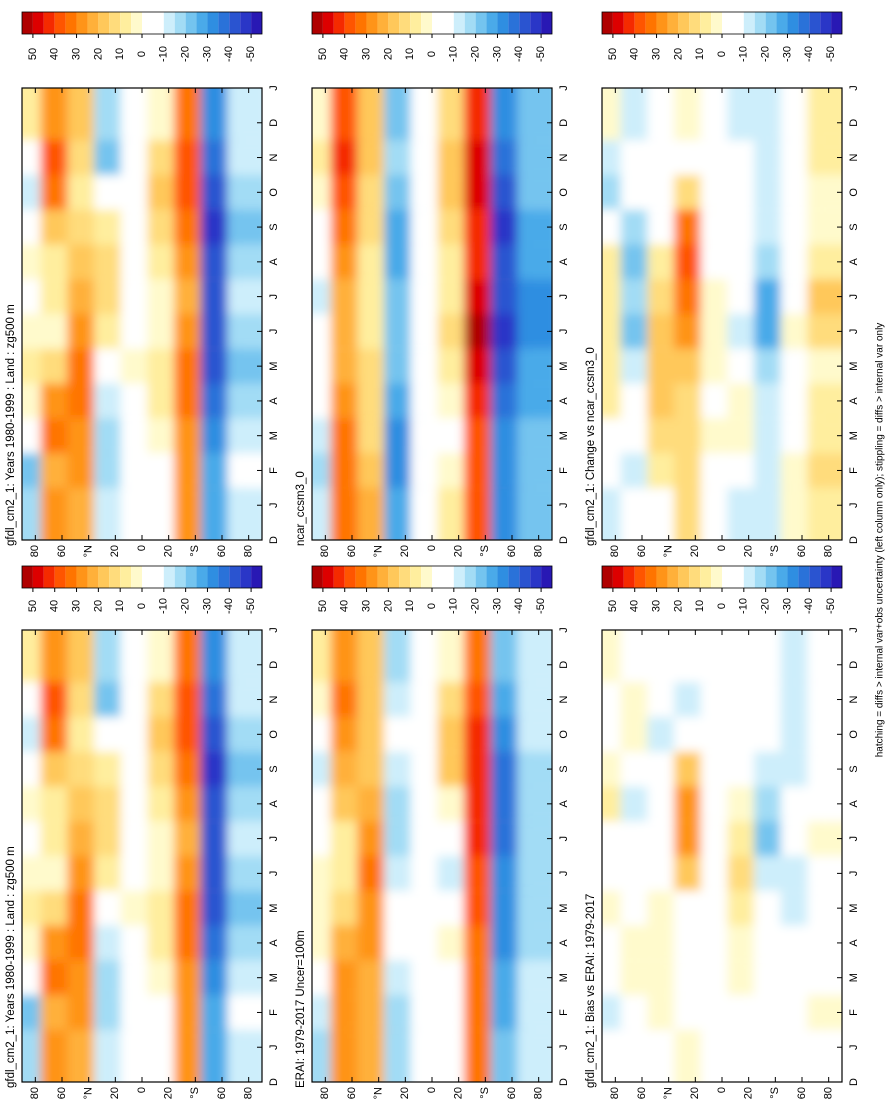 The width and height of the screenshot is (891, 1105). Describe the element at coordinates (541, 606) in the screenshot. I see `colorbar-tick-label: -50` at that location.